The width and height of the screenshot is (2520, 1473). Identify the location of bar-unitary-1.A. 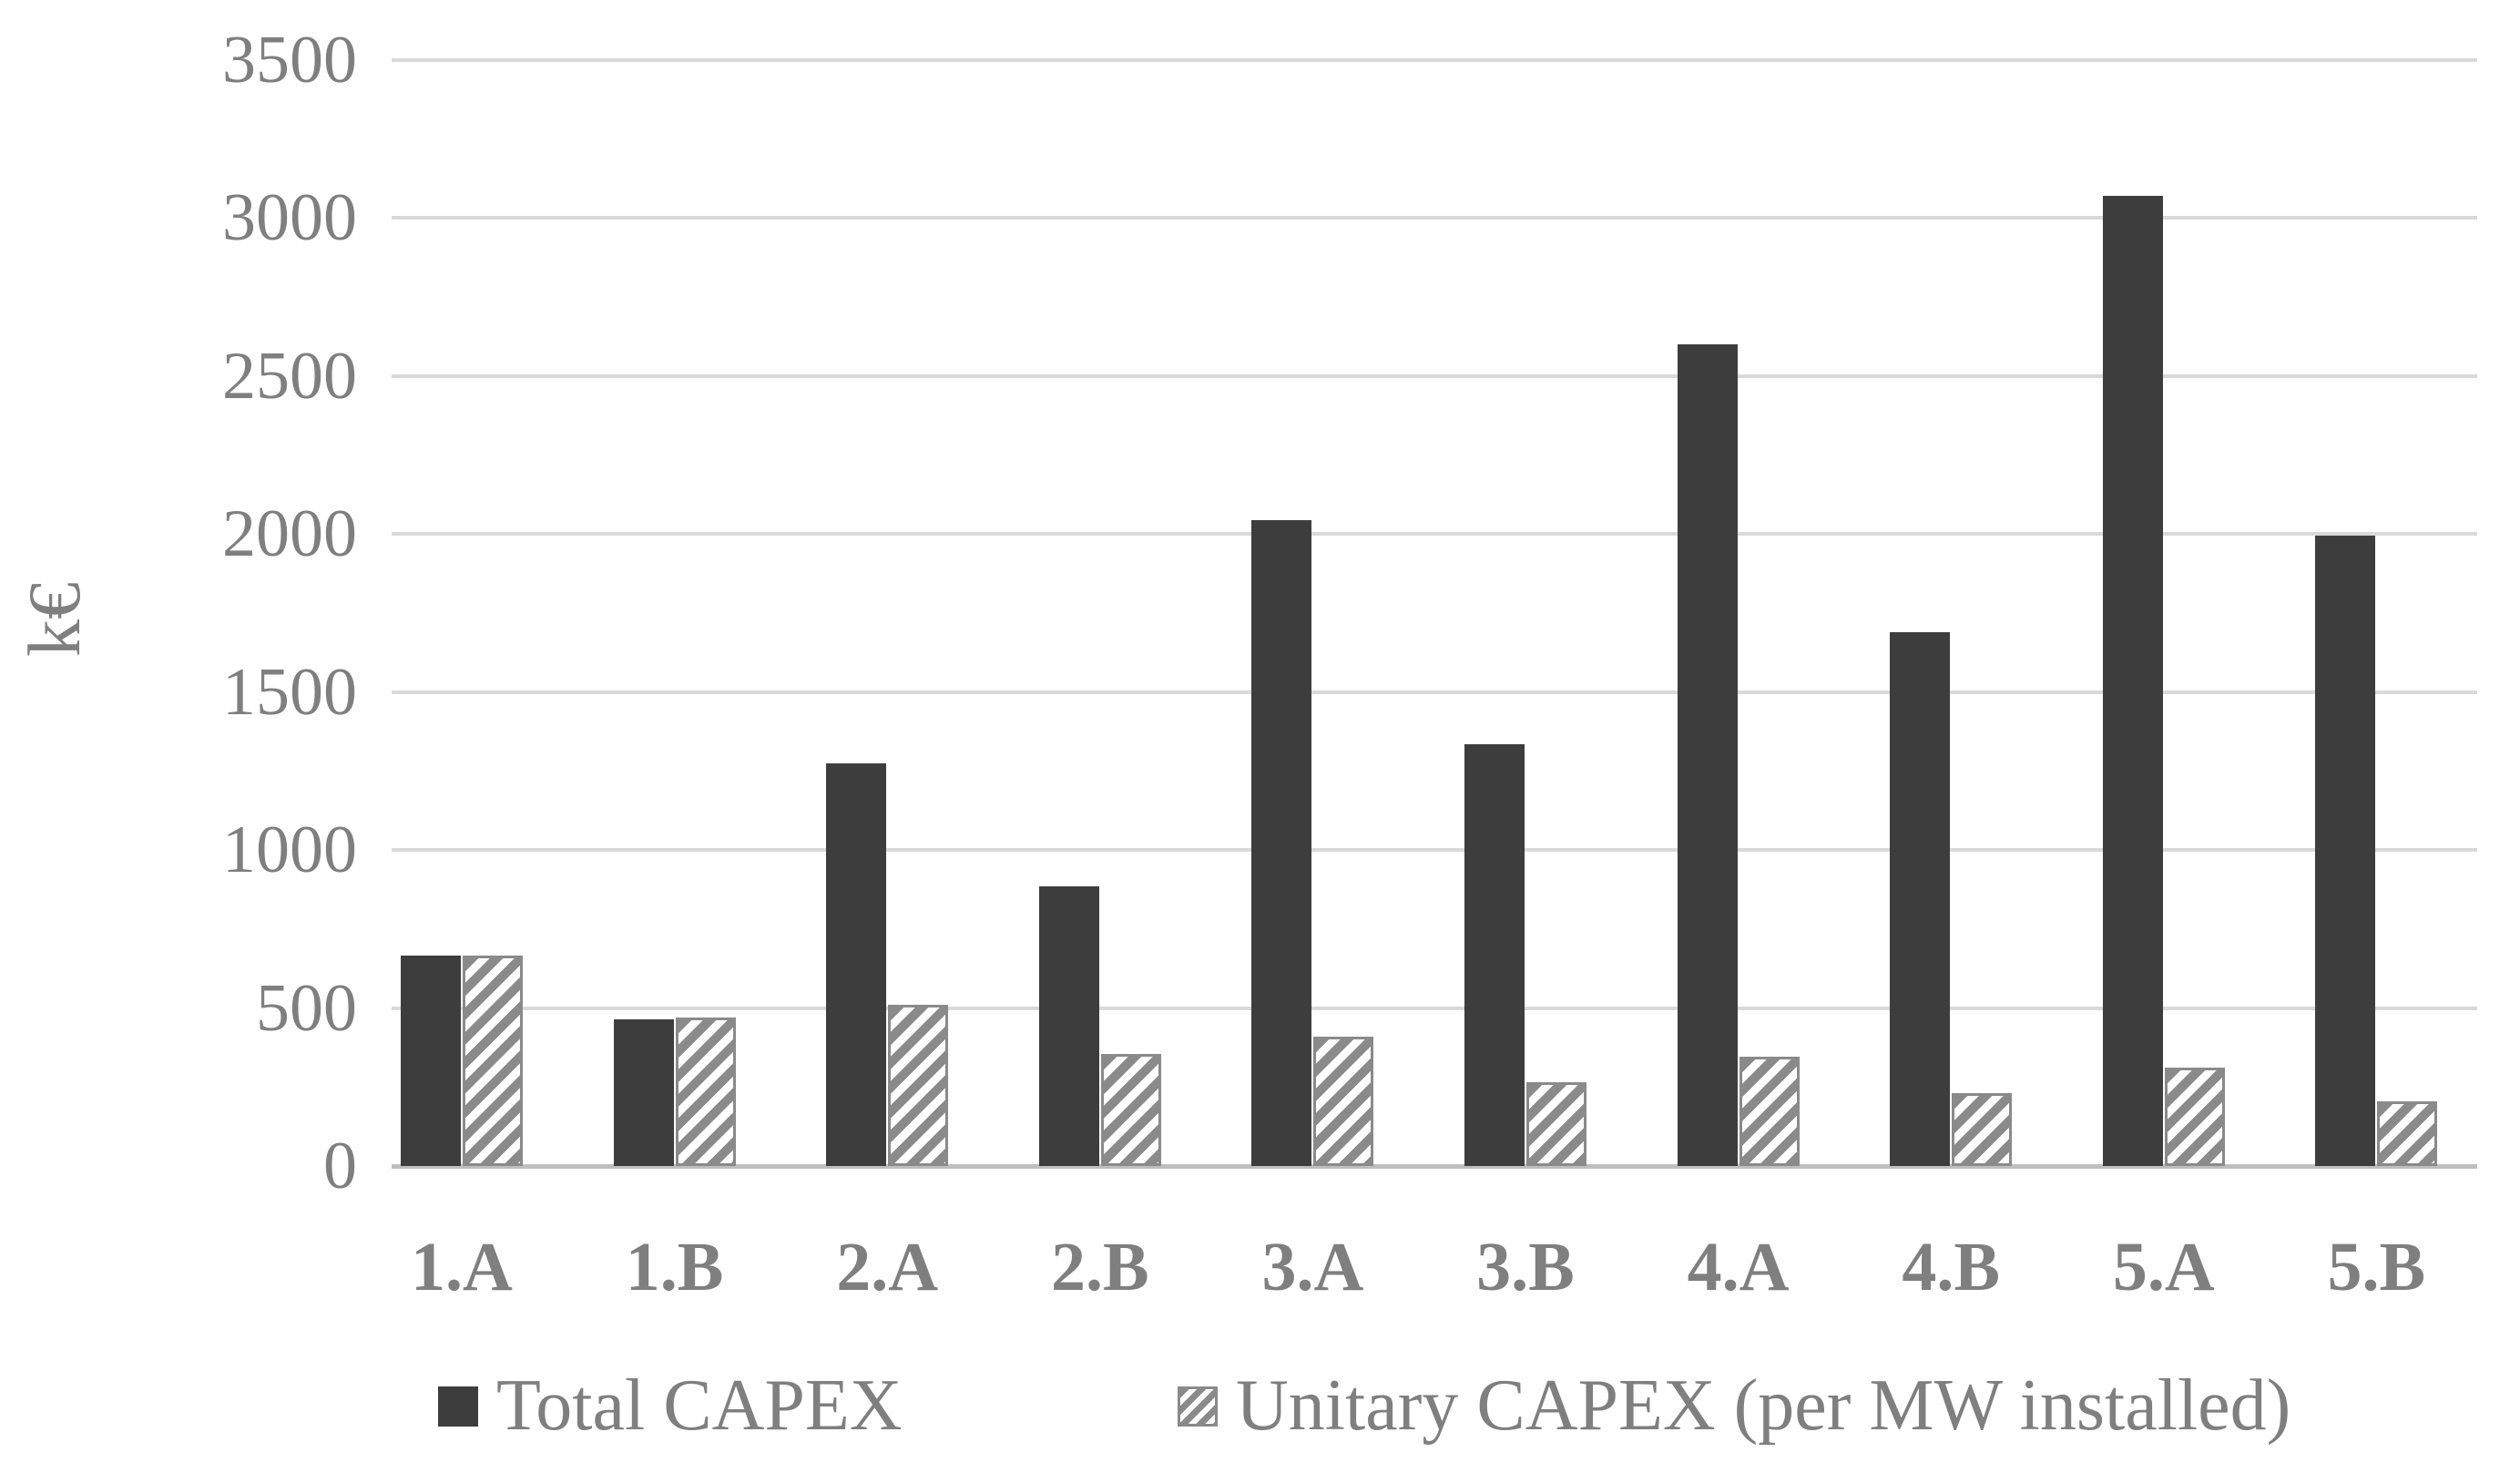
(493, 1061).